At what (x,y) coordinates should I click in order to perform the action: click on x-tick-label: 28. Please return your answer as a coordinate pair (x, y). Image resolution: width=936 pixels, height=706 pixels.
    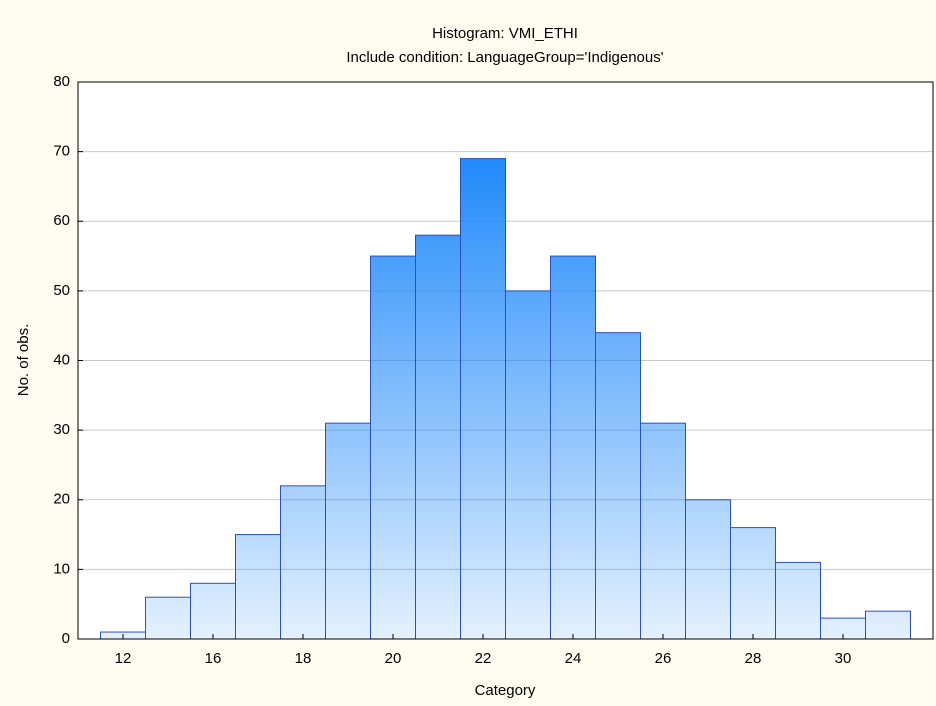
    Looking at the image, I should click on (753, 658).